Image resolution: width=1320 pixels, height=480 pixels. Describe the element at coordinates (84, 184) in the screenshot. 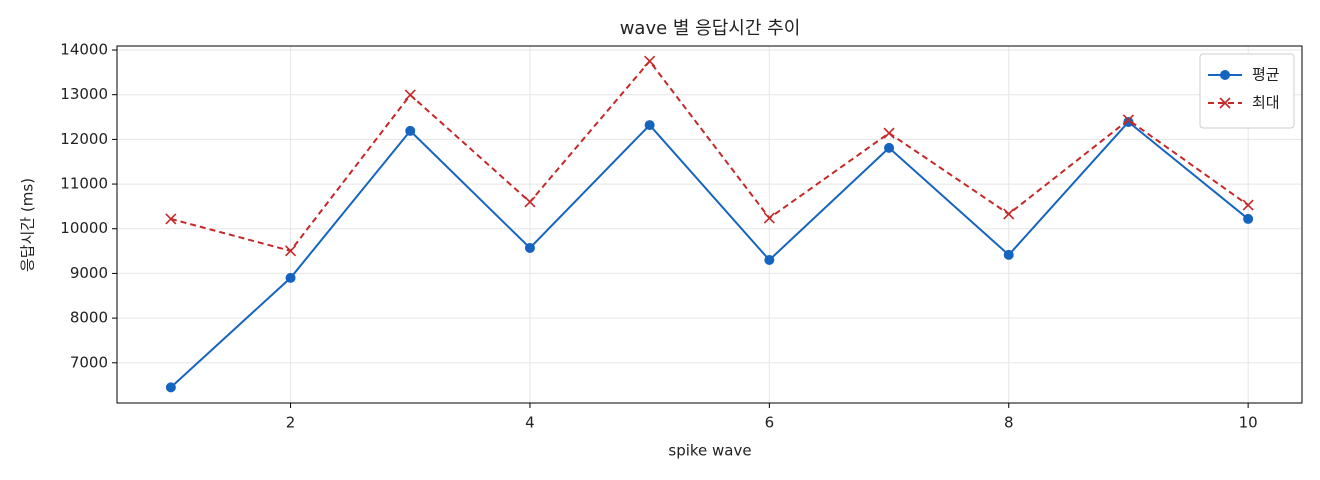

I see `y-tick-label: 11000` at that location.